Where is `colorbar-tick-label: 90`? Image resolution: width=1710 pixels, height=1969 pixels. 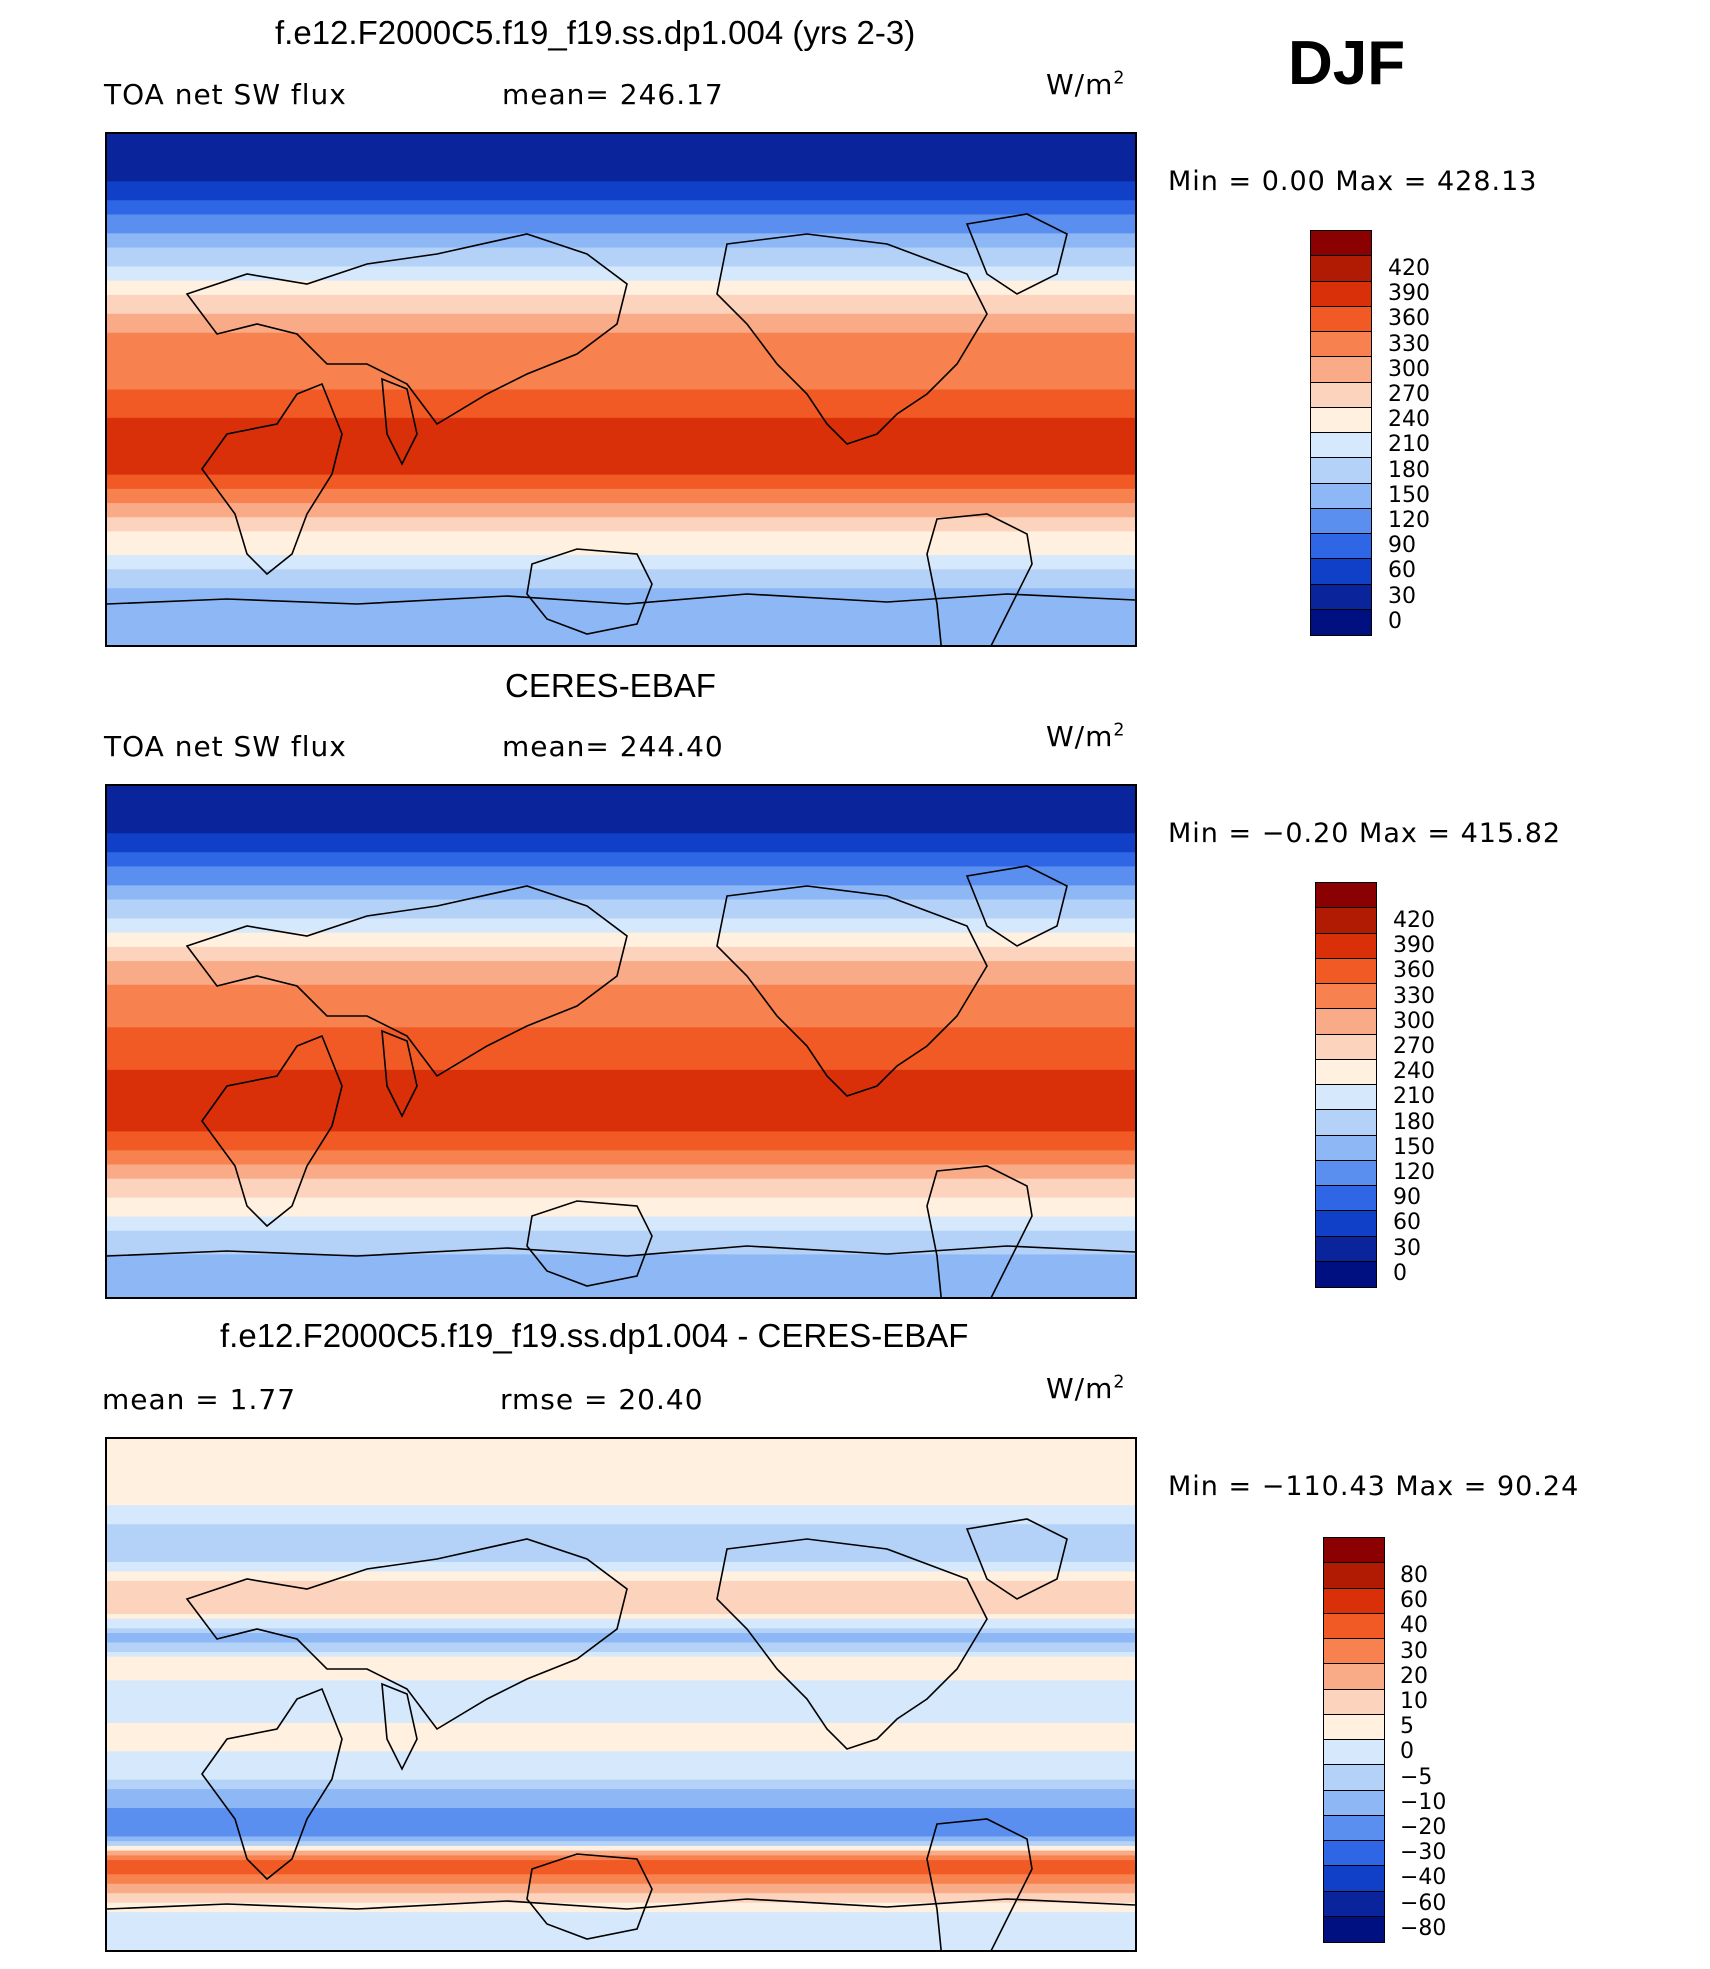
colorbar-tick-label: 90 is located at coordinates (1407, 1198).